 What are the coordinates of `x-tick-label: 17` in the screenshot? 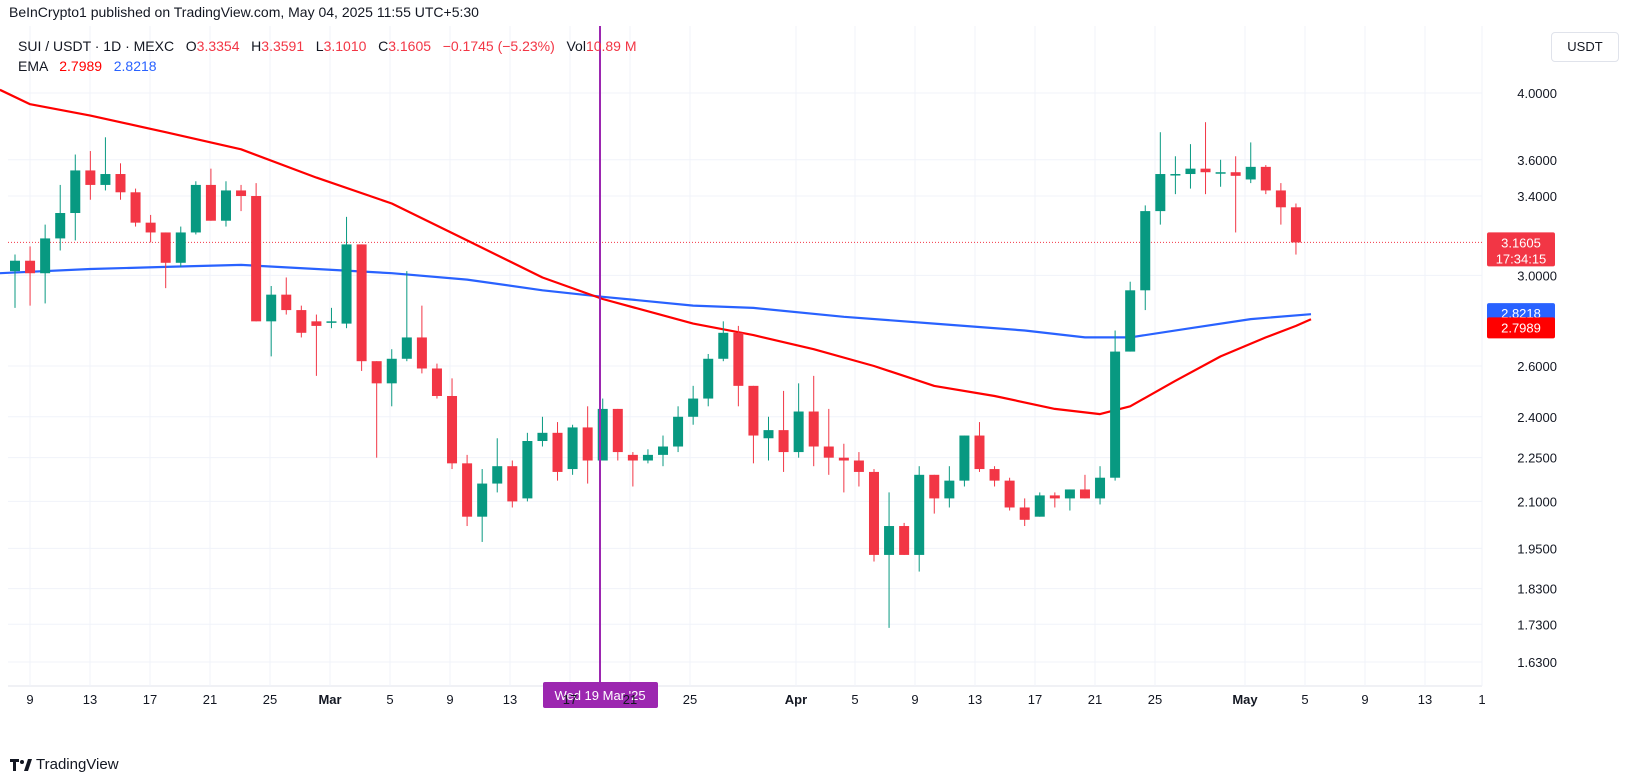 It's located at (570, 699).